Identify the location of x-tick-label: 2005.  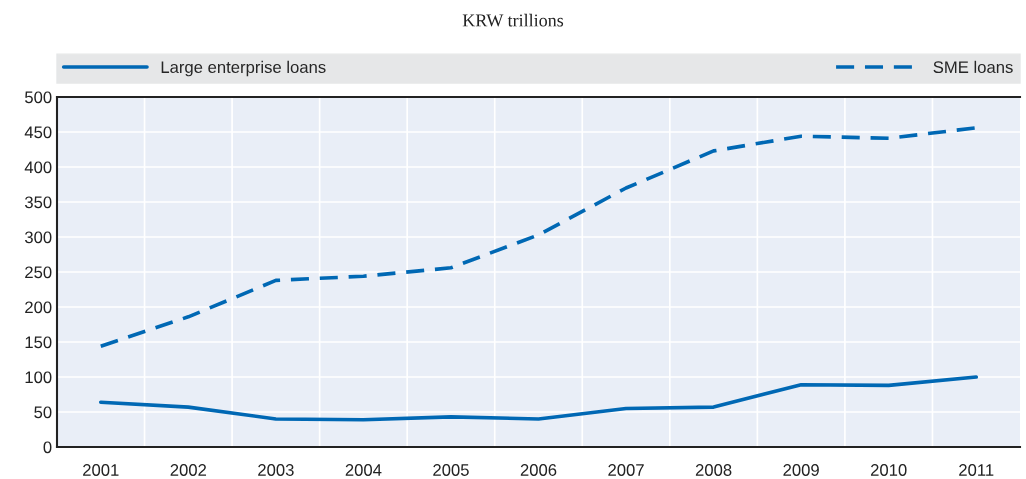
(451, 470).